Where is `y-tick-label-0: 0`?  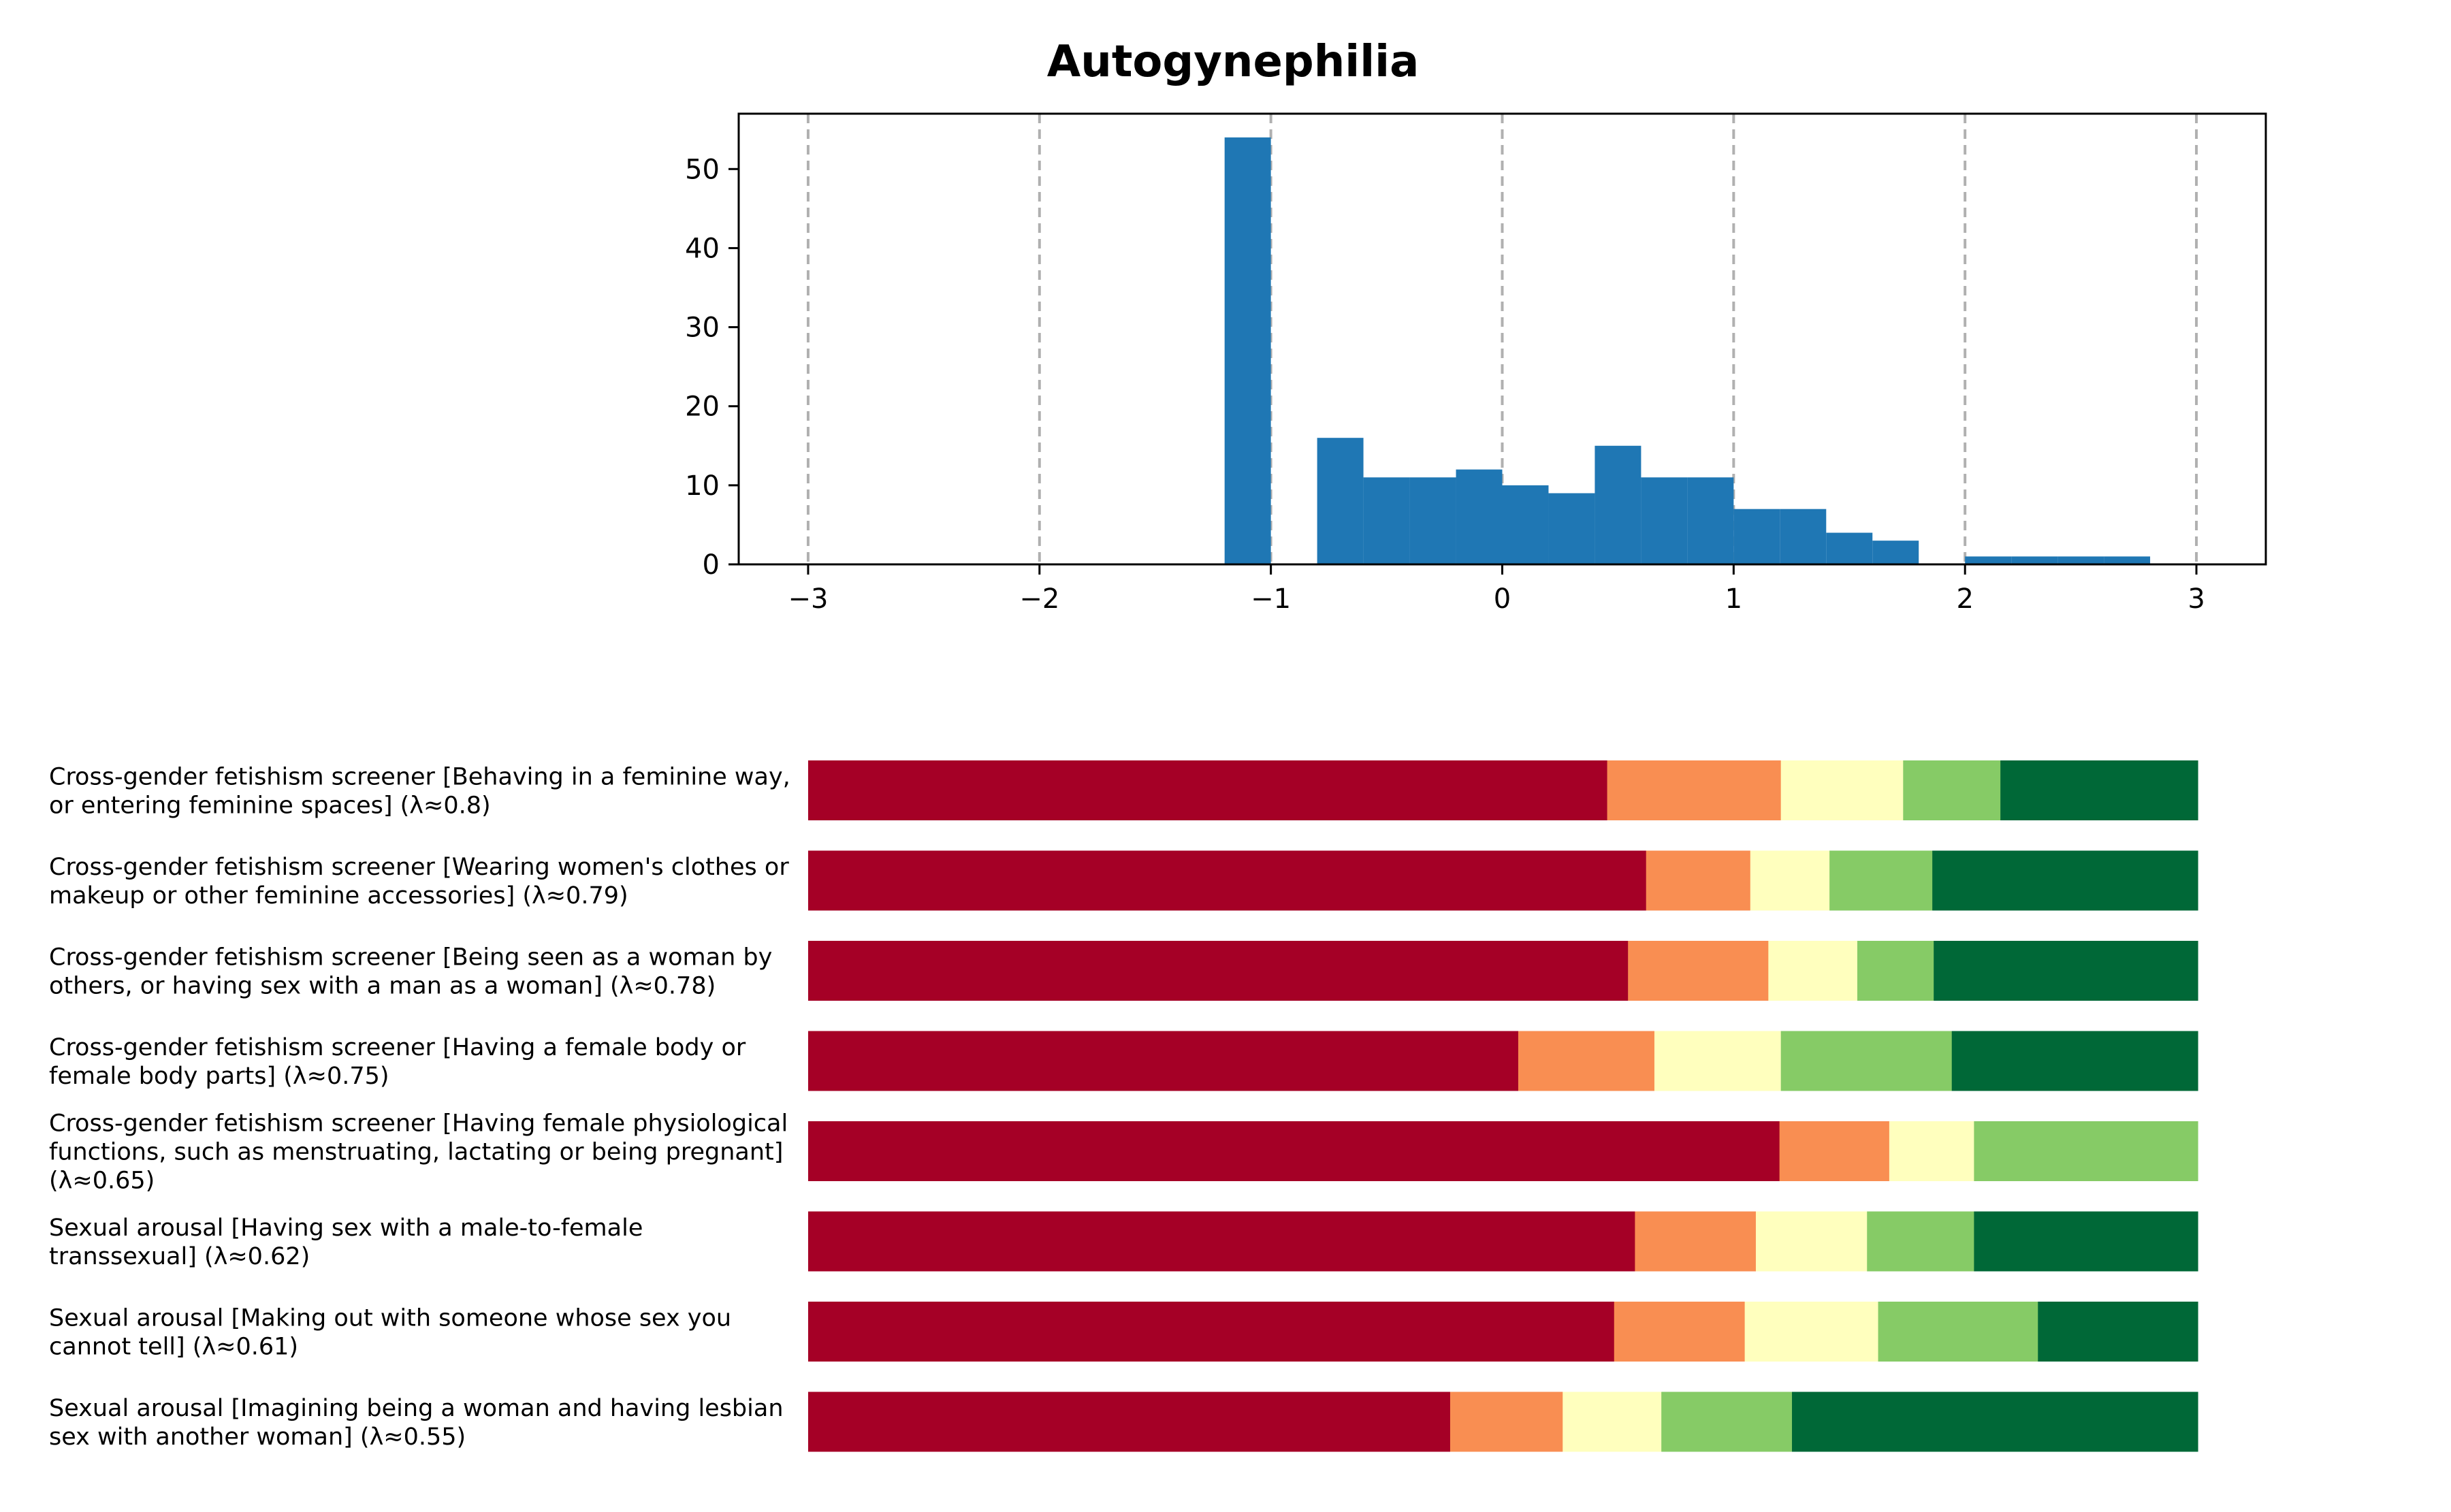
y-tick-label-0: 0 is located at coordinates (711, 565).